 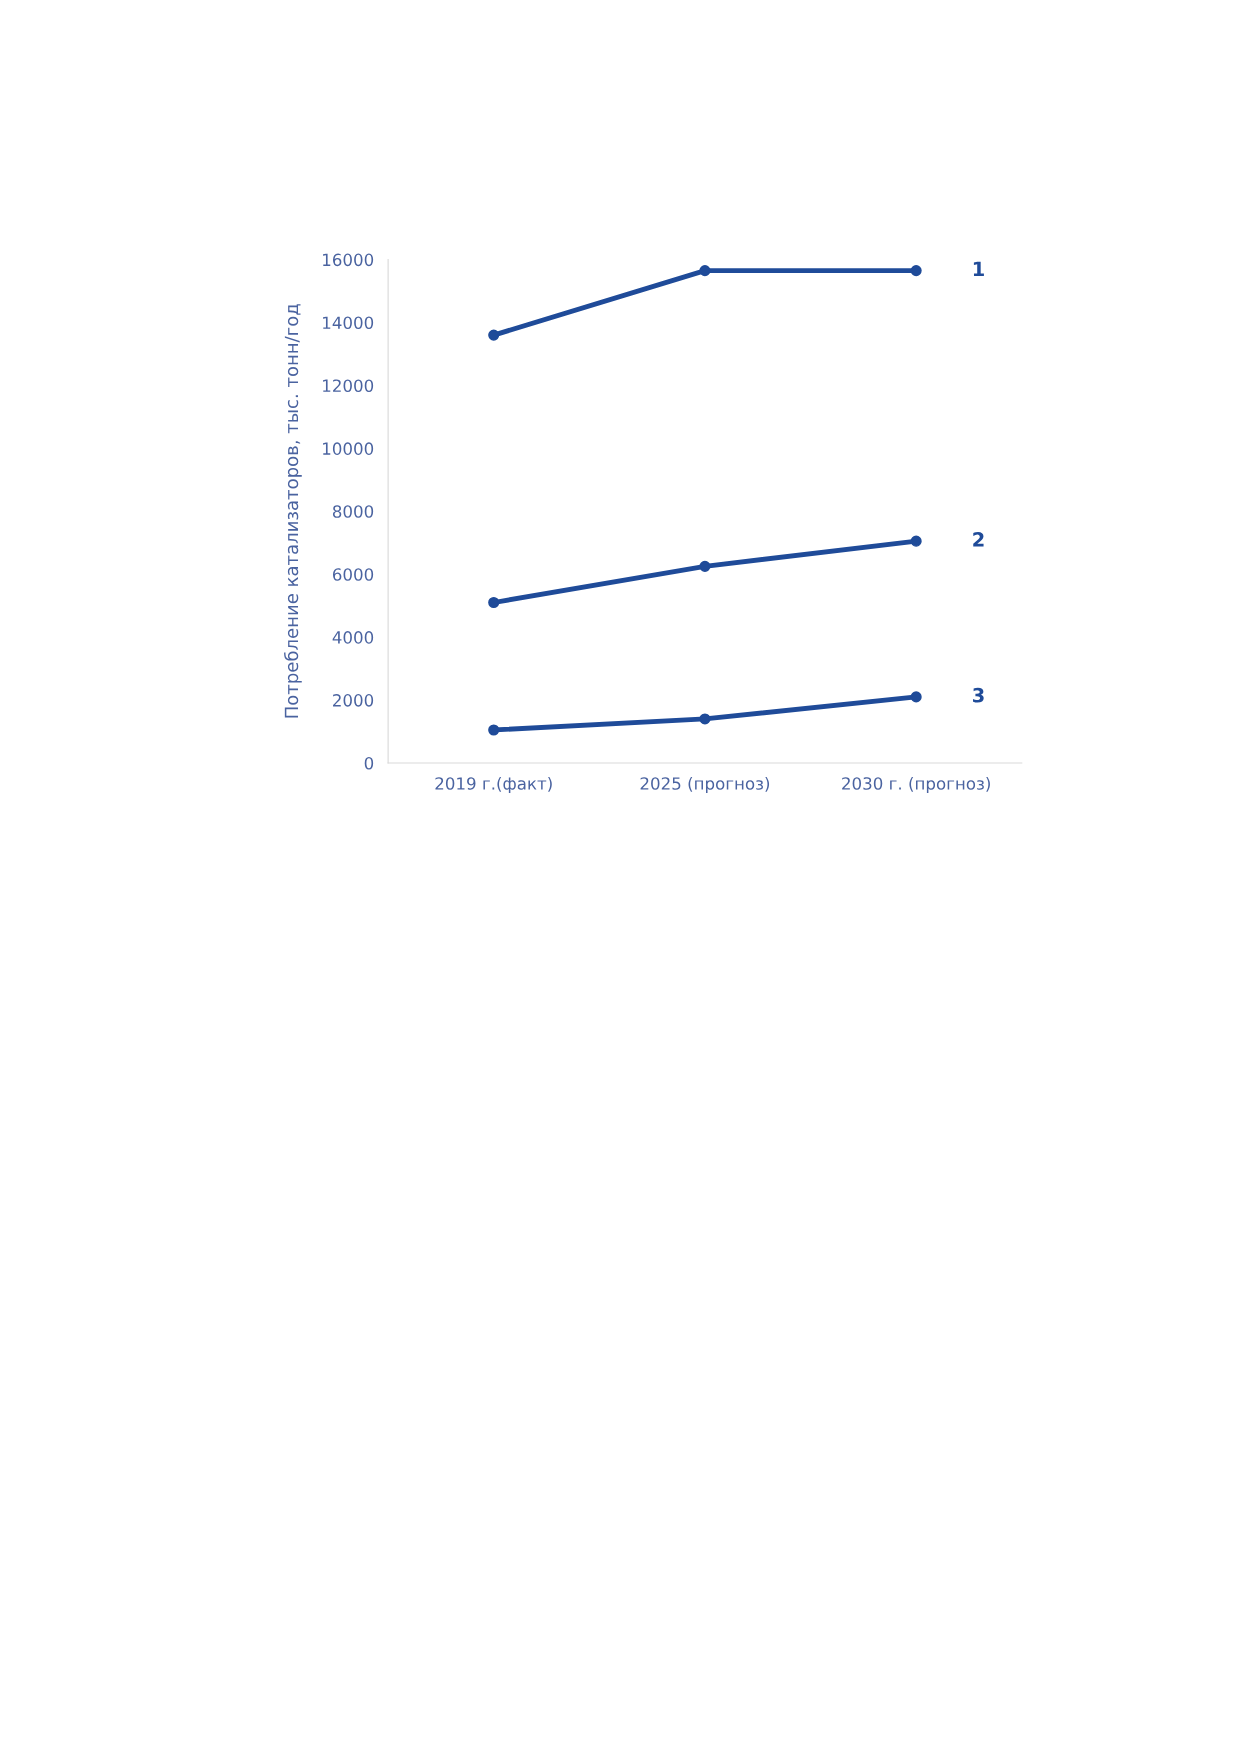 I want to click on x-tick-label: 2025 (прогноз), so click(x=705, y=785).